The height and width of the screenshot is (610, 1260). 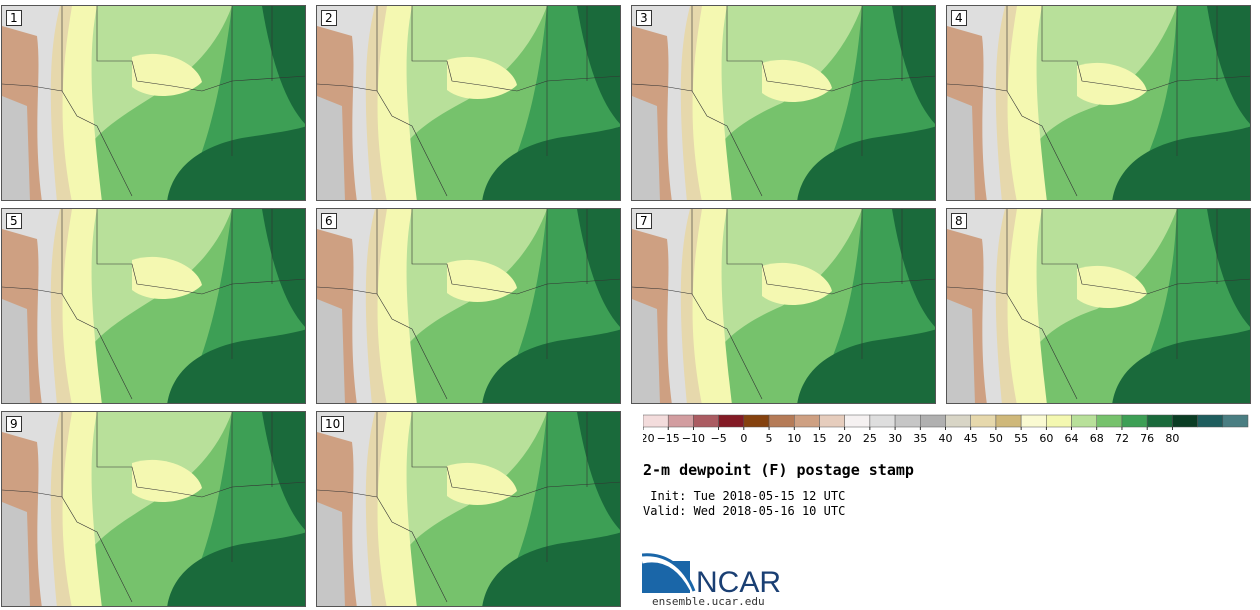 What do you see at coordinates (959, 18) in the screenshot?
I see `member-number: 4` at bounding box center [959, 18].